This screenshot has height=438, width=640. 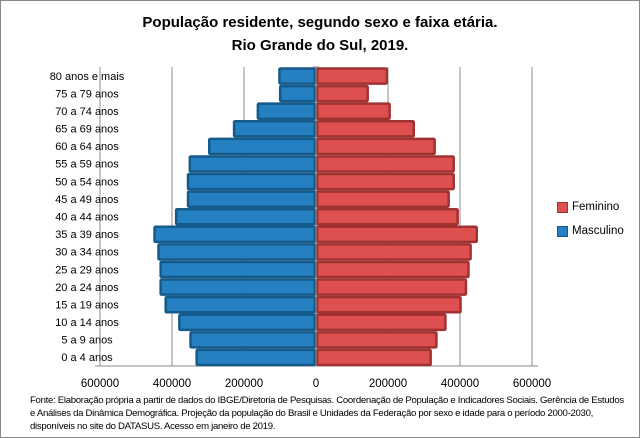 I want to click on y-category-label: 45 a 49 anos, so click(x=87, y=200).